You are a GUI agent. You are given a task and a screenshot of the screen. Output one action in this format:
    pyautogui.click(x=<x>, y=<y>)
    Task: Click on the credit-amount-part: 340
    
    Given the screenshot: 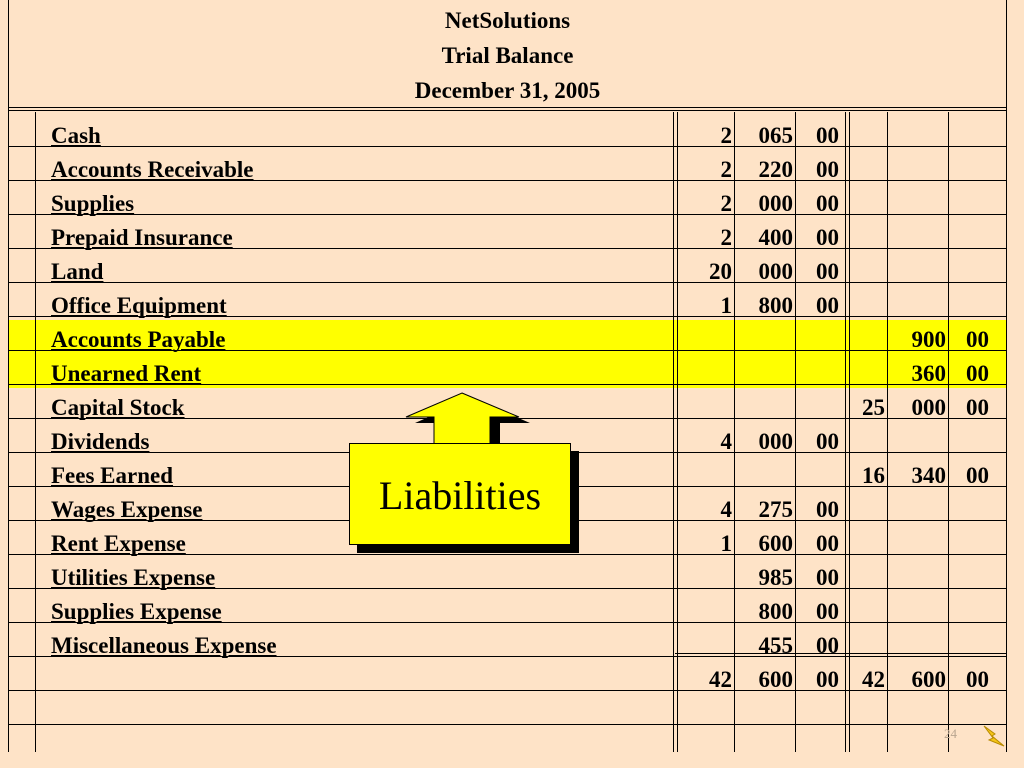 What is the action you would take?
    pyautogui.click(x=929, y=475)
    